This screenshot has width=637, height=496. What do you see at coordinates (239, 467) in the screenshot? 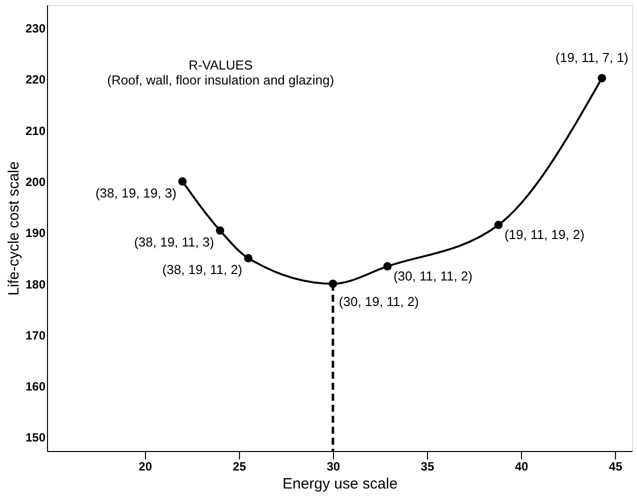
I see `x-tick-label: 25` at bounding box center [239, 467].